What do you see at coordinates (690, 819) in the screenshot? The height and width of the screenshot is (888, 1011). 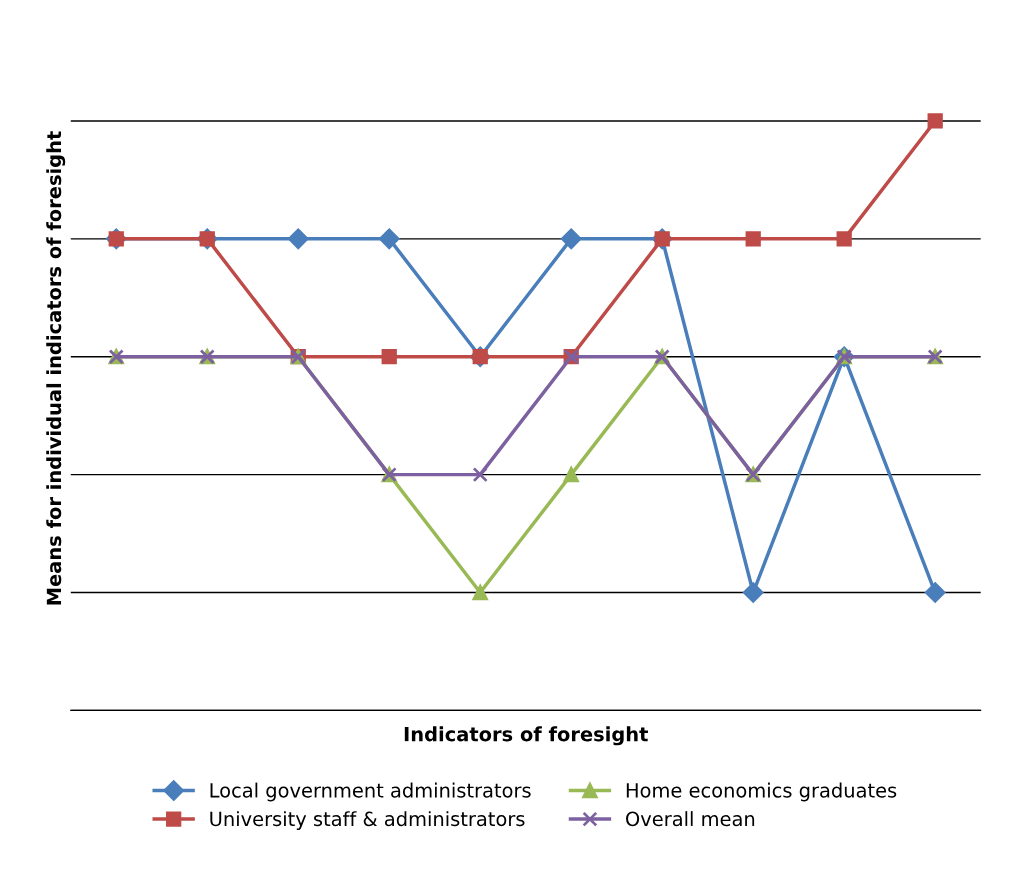 I see `legend-label: Overall mean` at bounding box center [690, 819].